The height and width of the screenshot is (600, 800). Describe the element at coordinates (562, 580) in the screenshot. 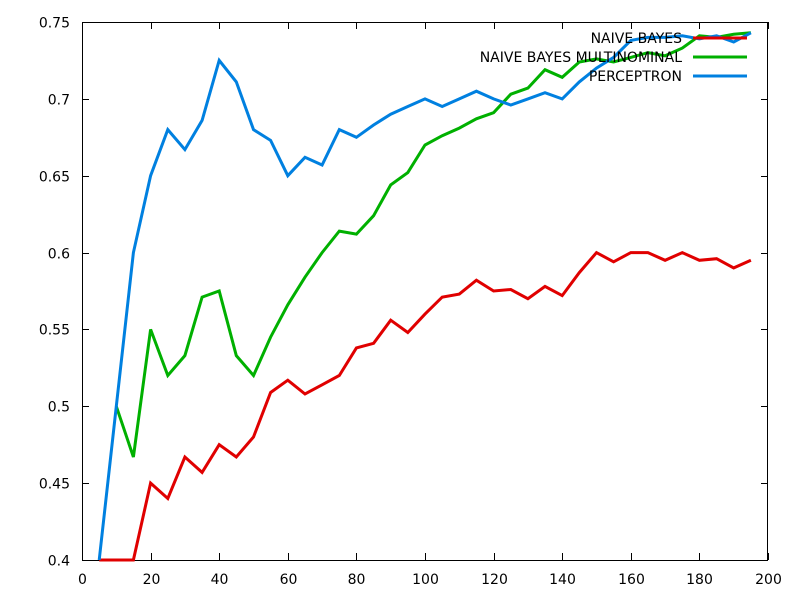

I see `x-tick-label: 140` at that location.